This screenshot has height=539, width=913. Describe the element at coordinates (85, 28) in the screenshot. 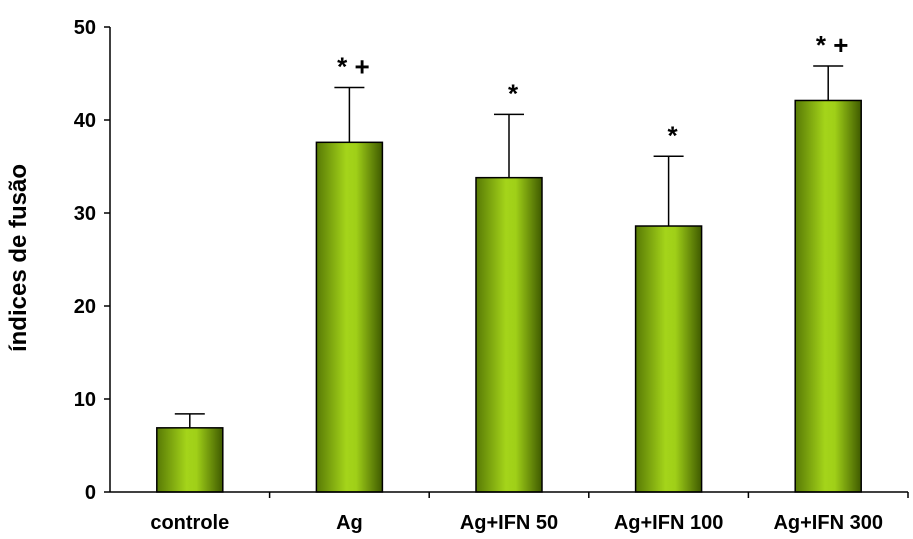

I see `y-tick-label: 50` at that location.